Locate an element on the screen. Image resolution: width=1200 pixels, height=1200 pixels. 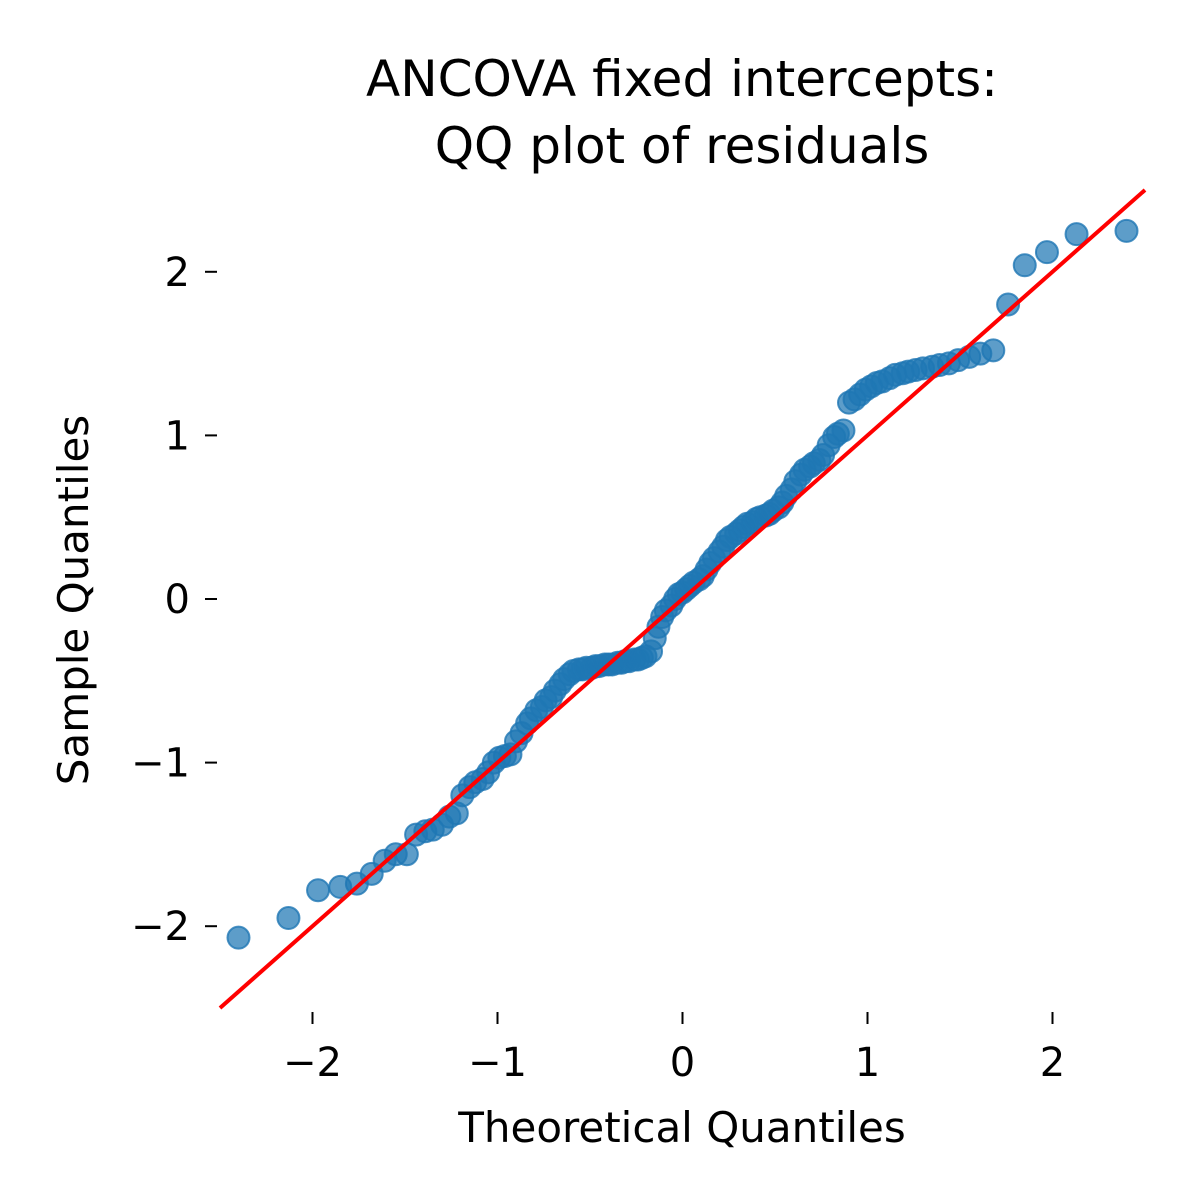
x-tick-label: 1 is located at coordinates (867, 1063).